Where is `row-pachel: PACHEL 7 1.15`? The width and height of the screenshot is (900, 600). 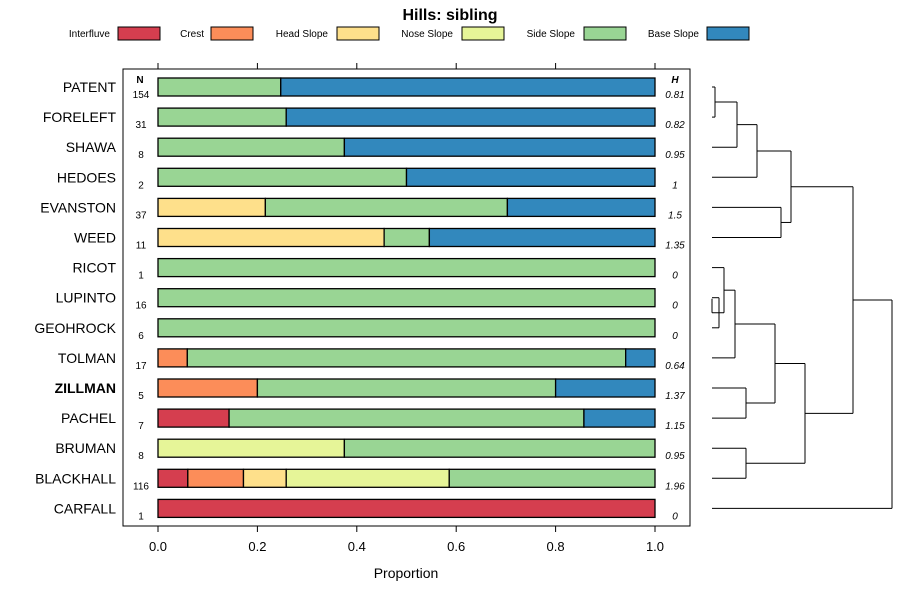 row-pachel: PACHEL 7 1.15 is located at coordinates (373, 420).